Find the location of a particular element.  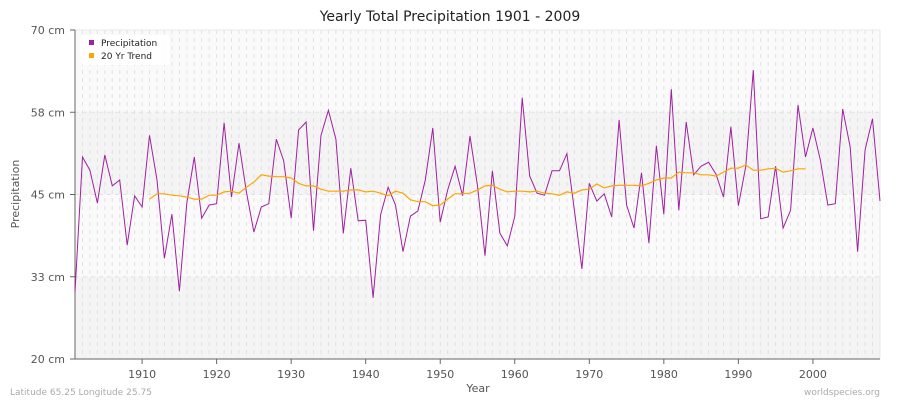

y-tick-label: 70 cm is located at coordinates (48, 30).